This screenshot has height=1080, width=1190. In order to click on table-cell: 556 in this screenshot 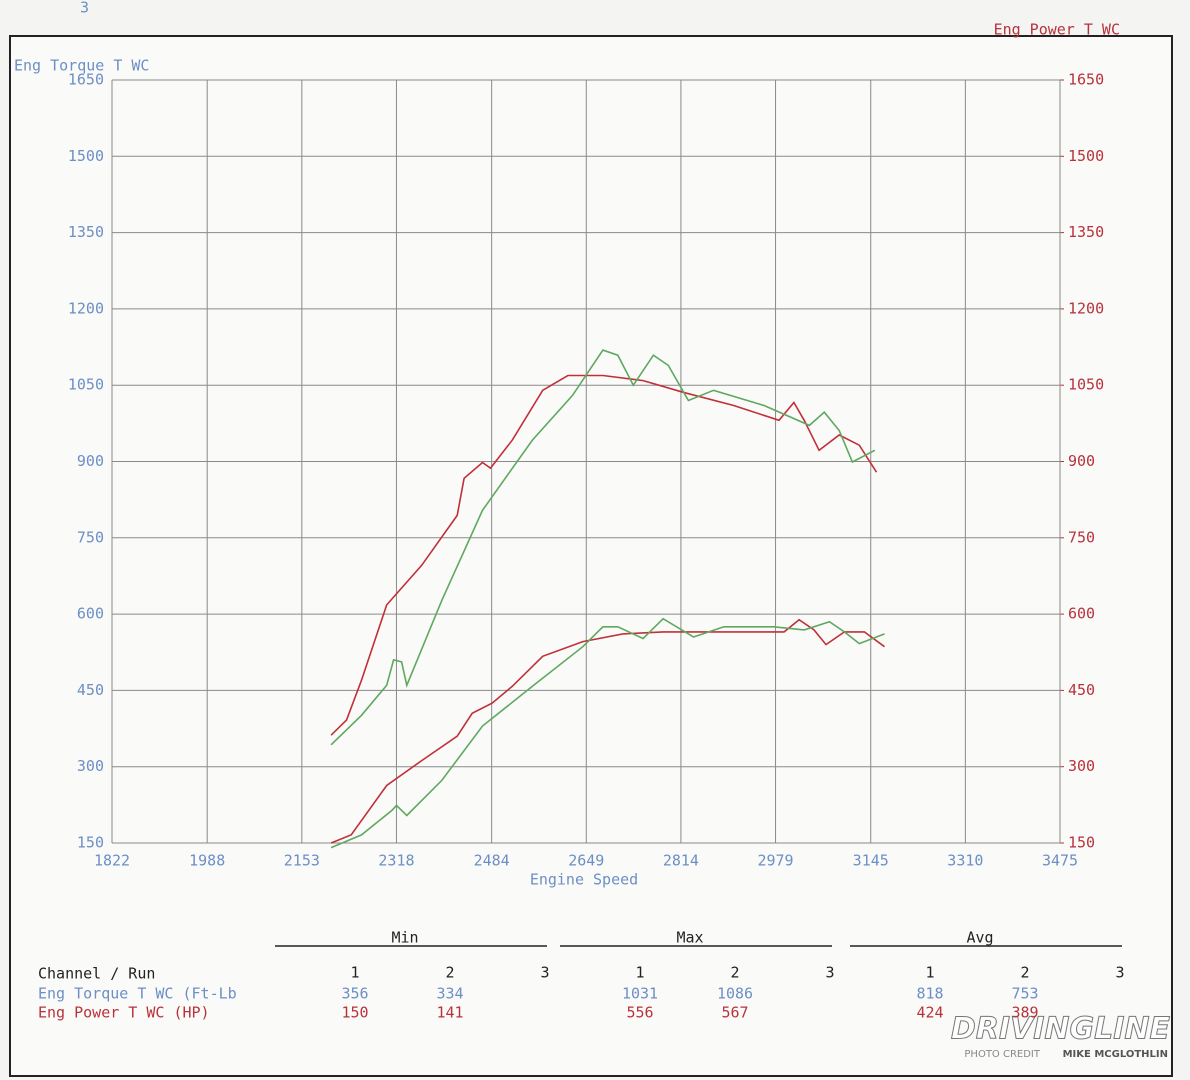, I will do `click(639, 1013)`.